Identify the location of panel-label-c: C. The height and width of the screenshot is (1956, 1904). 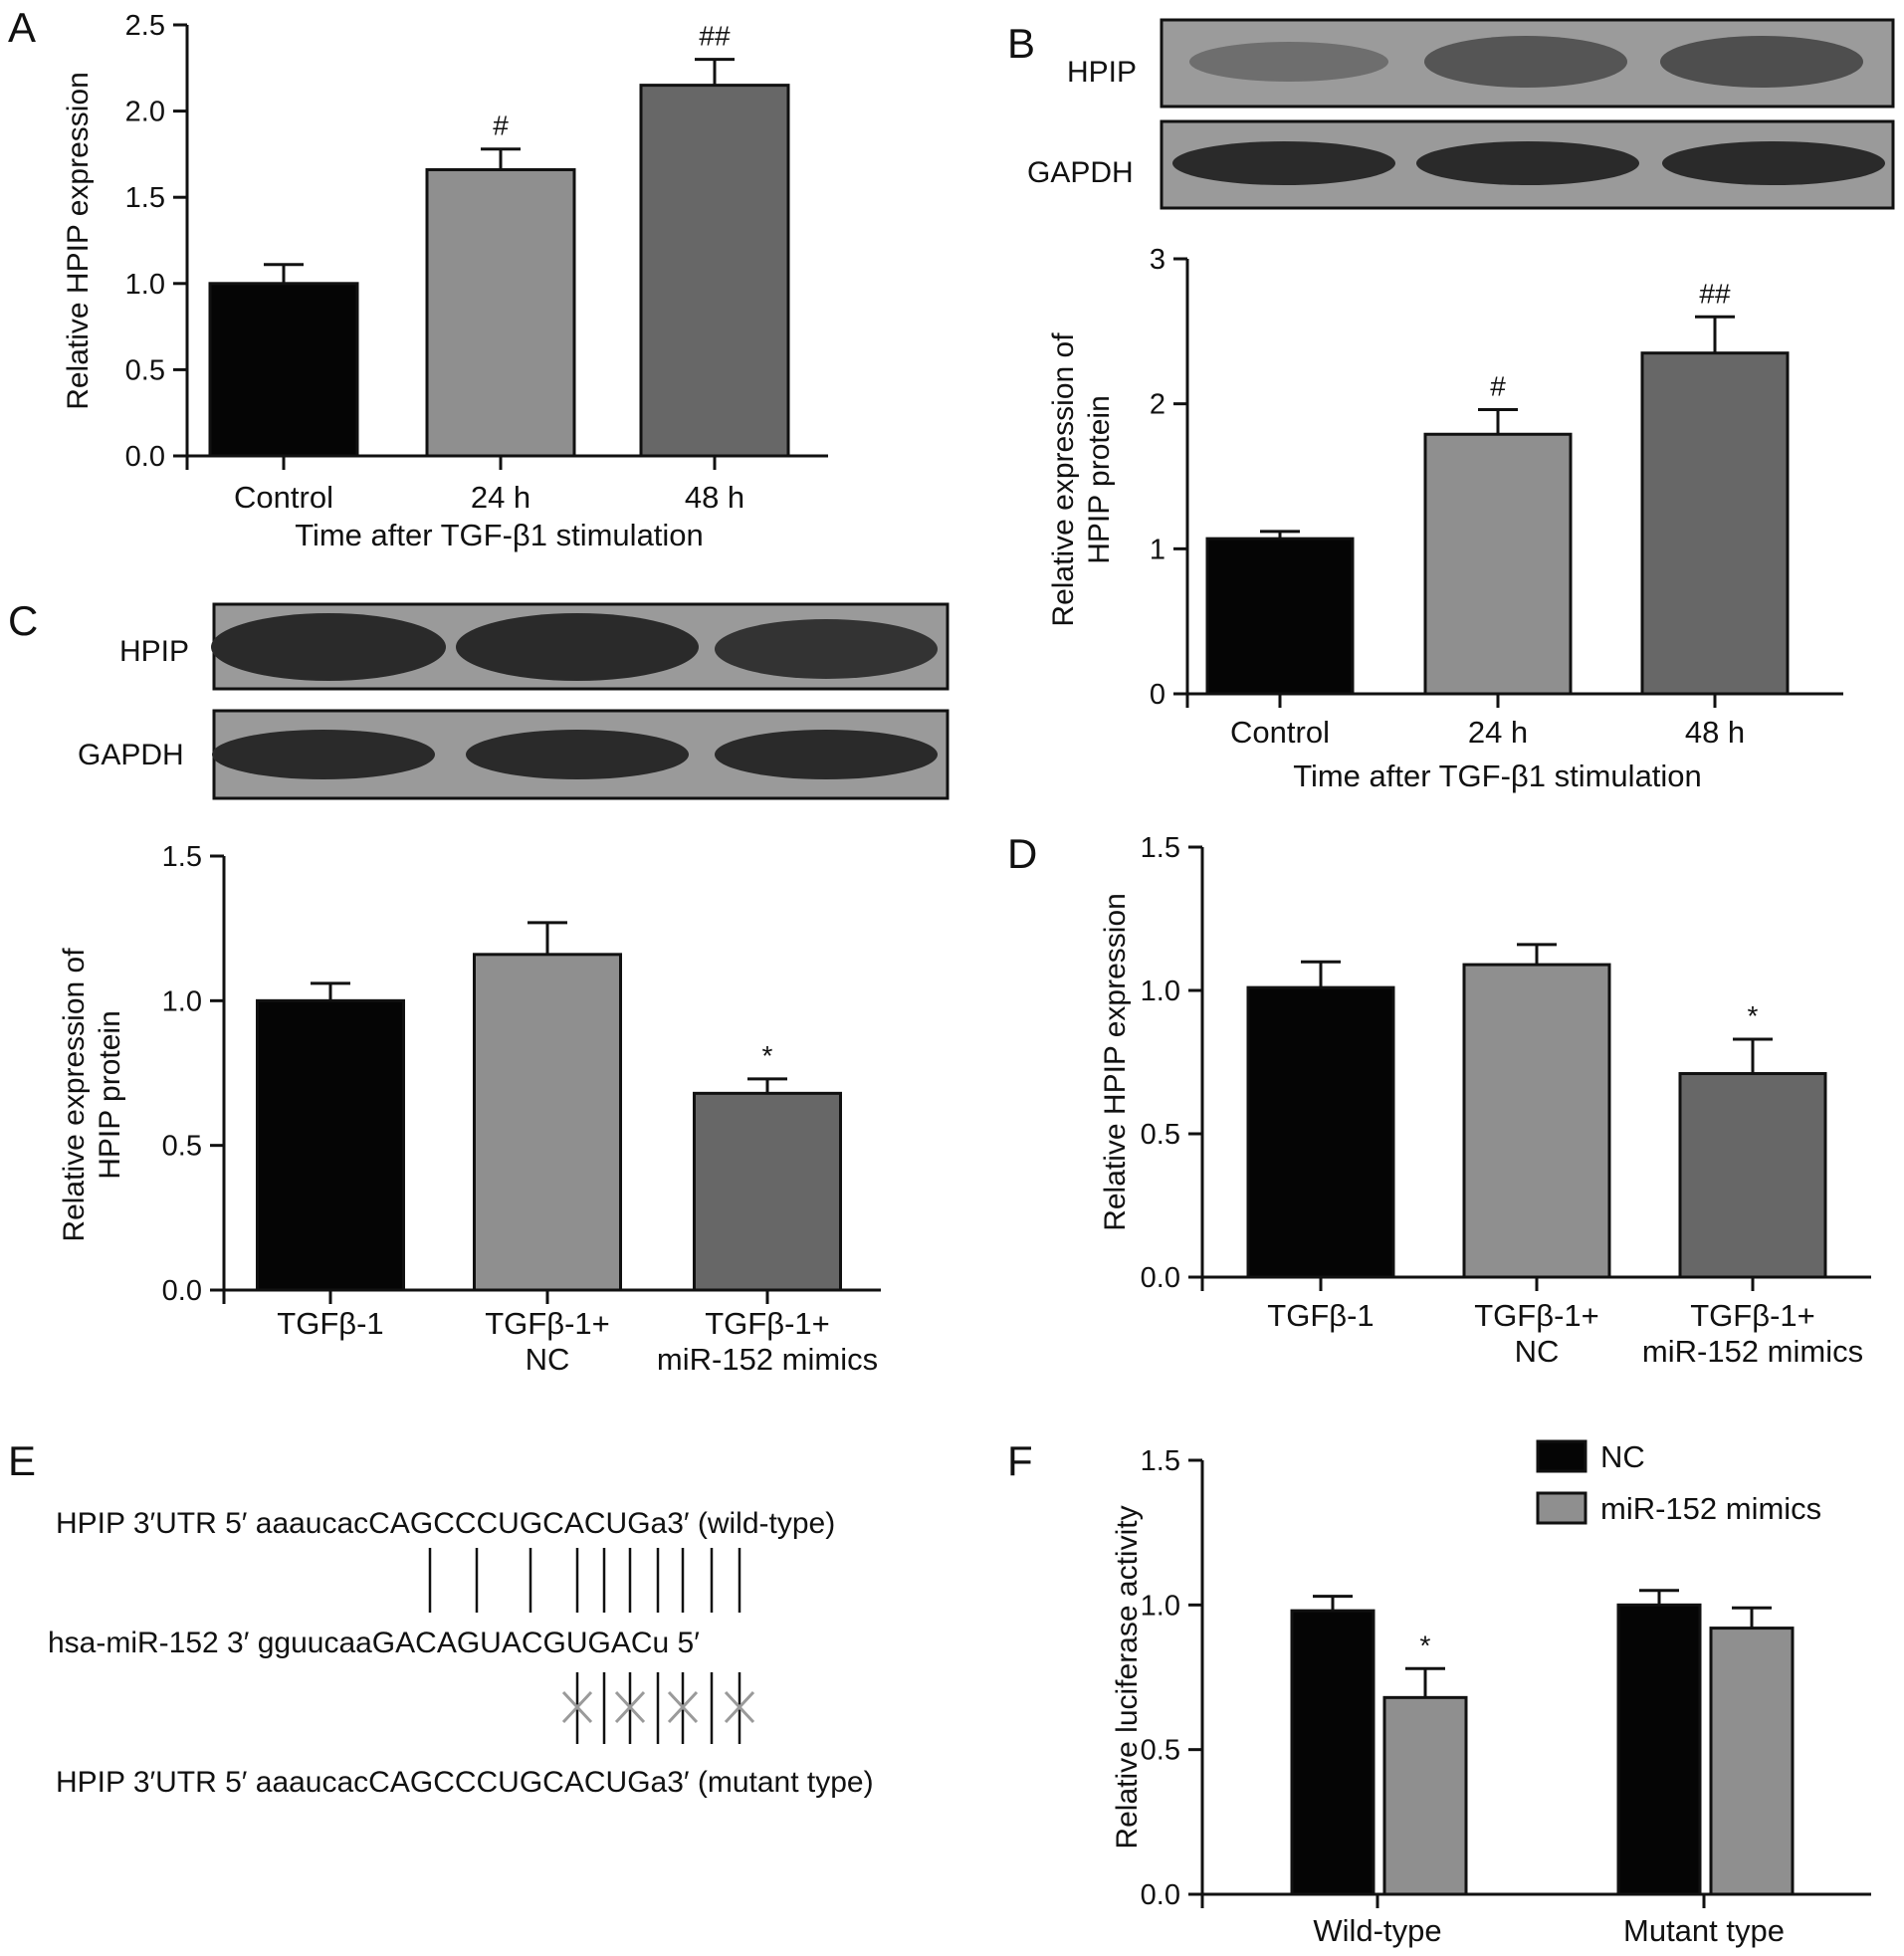
(23, 621).